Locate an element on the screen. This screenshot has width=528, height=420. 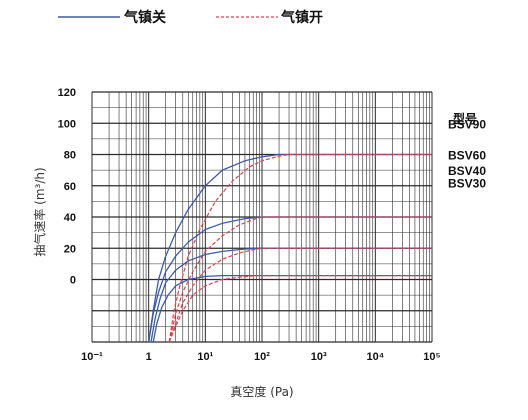
model-label: BSV90 is located at coordinates (467, 124).